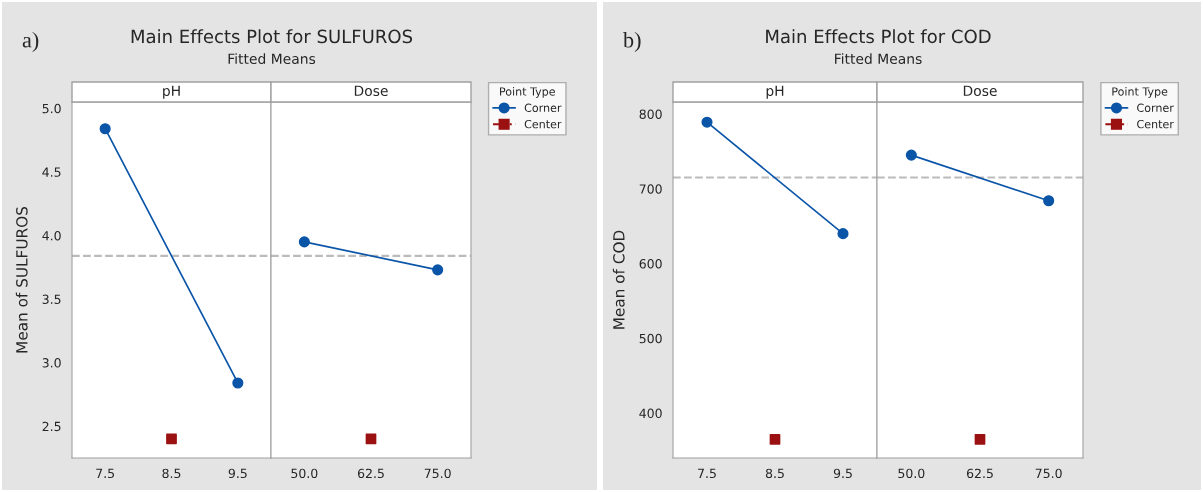 The width and height of the screenshot is (1203, 492). I want to click on y-tick-label: 400, so click(650, 413).